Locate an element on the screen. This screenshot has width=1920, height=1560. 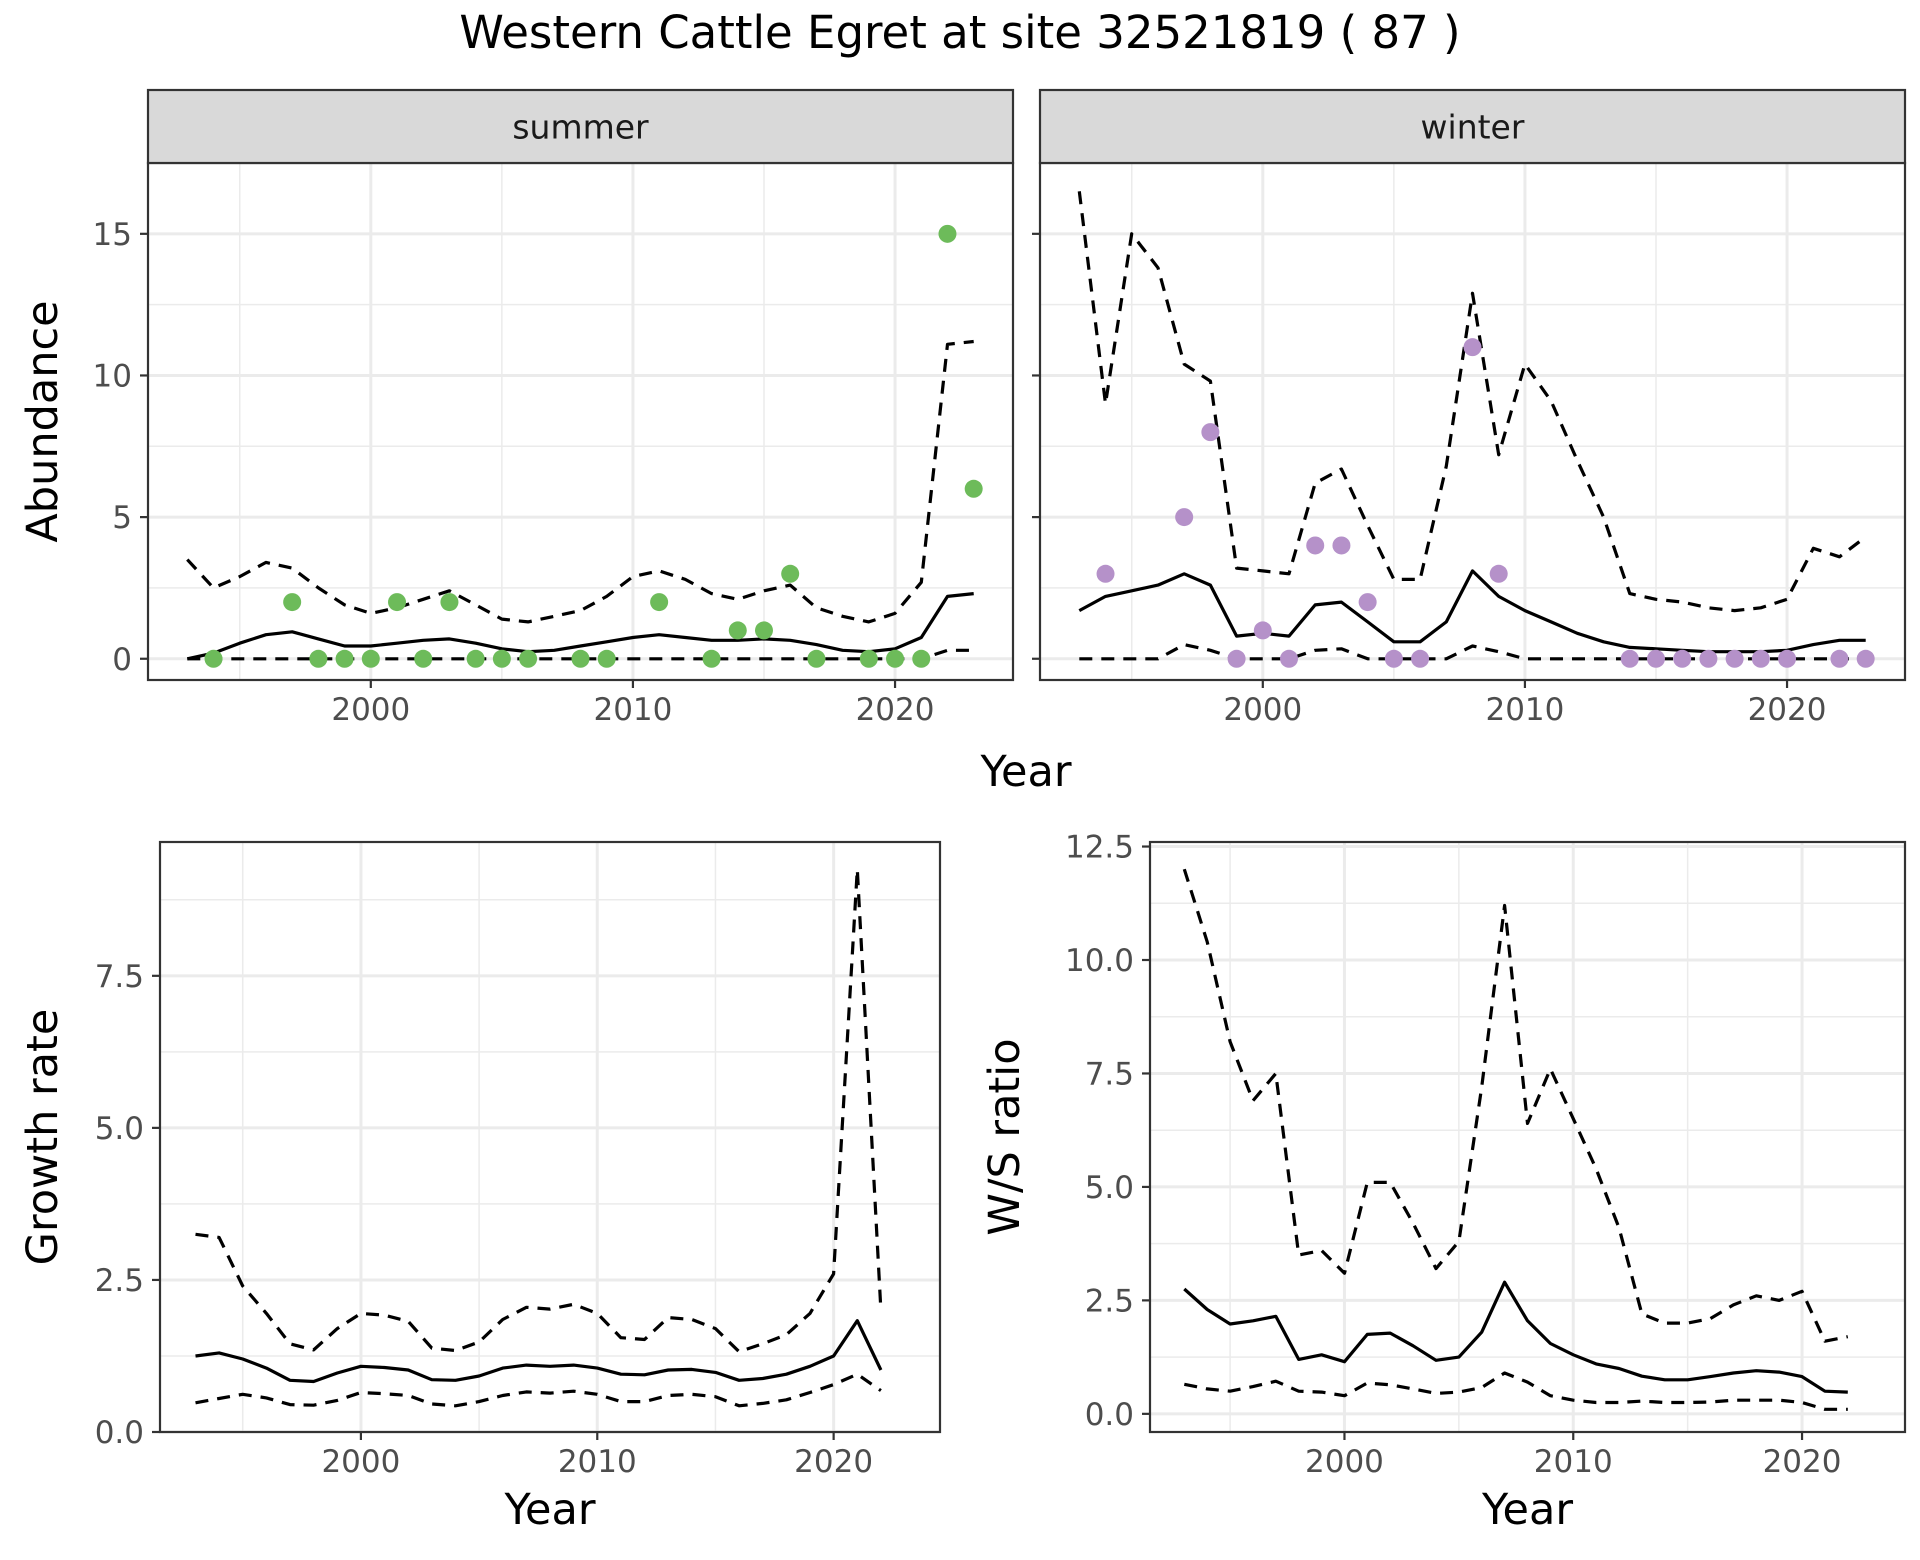
y-tick-label: 5.0 is located at coordinates (1109, 1188).